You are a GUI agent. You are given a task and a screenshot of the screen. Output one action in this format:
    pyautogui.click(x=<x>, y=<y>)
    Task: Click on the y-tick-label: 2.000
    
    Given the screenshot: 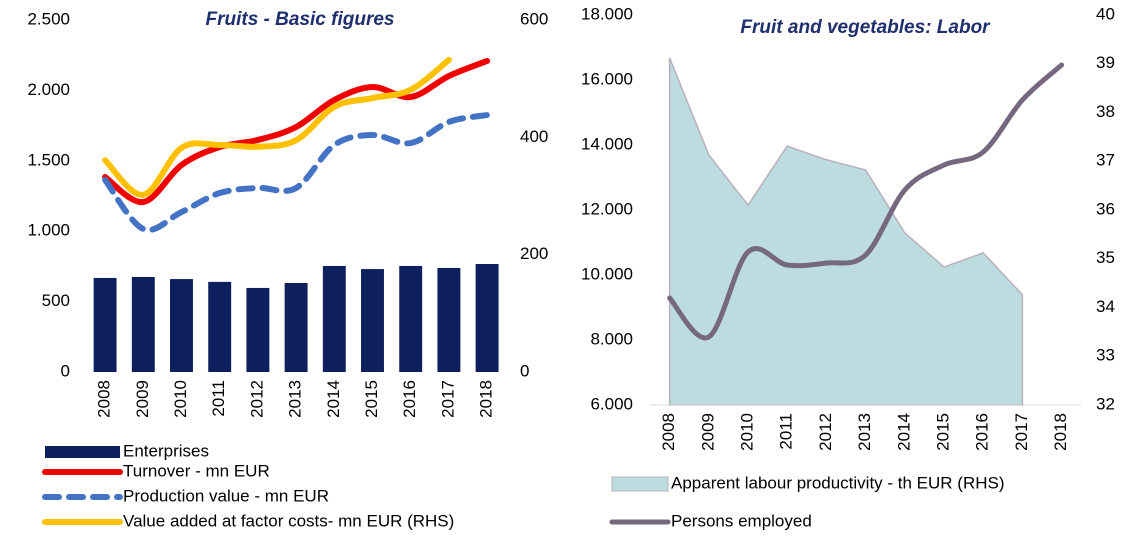 What is the action you would take?
    pyautogui.click(x=48, y=89)
    